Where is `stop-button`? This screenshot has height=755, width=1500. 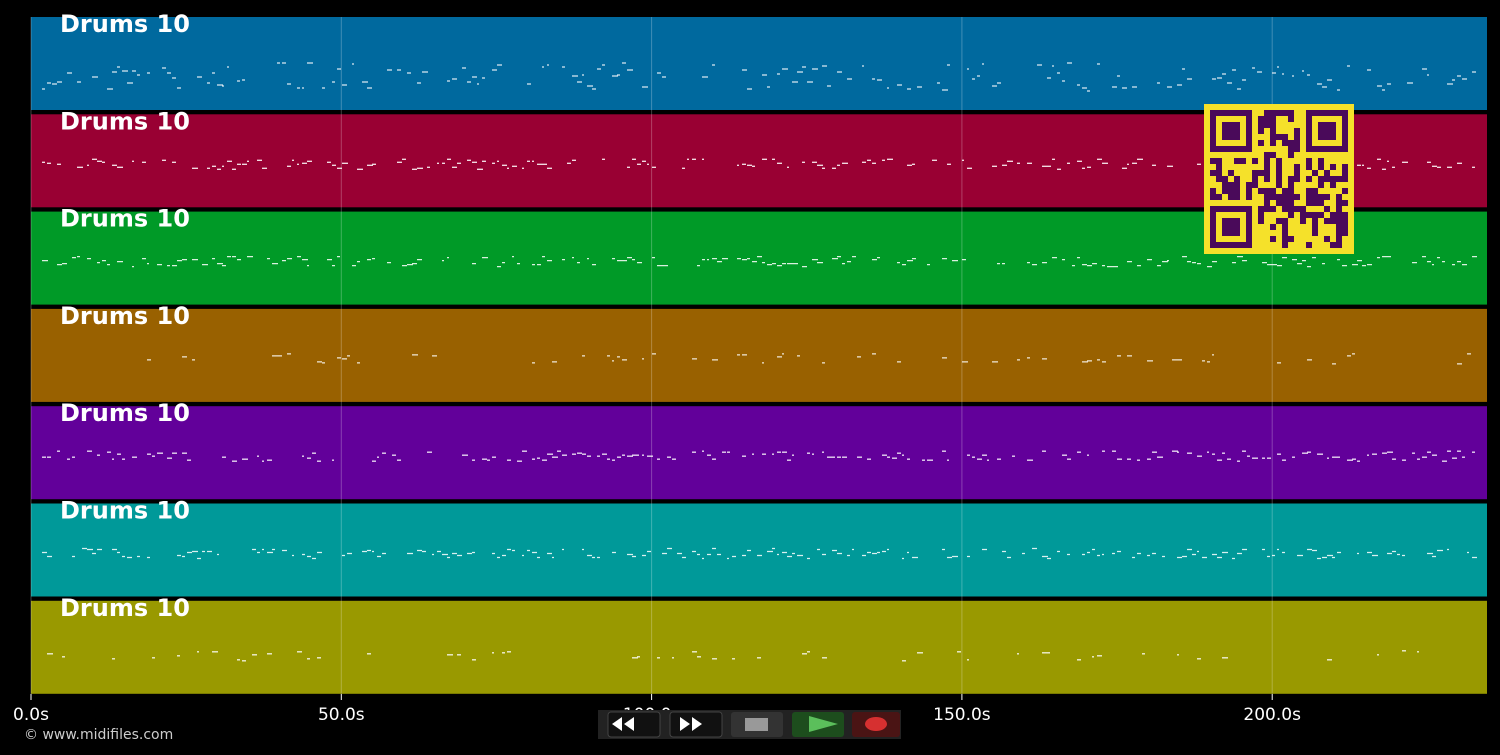
stop-button is located at coordinates (757, 724).